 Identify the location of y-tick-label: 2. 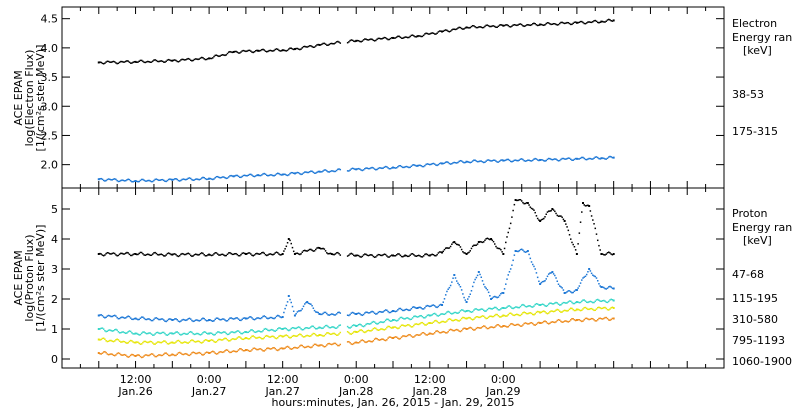
(54, 299).